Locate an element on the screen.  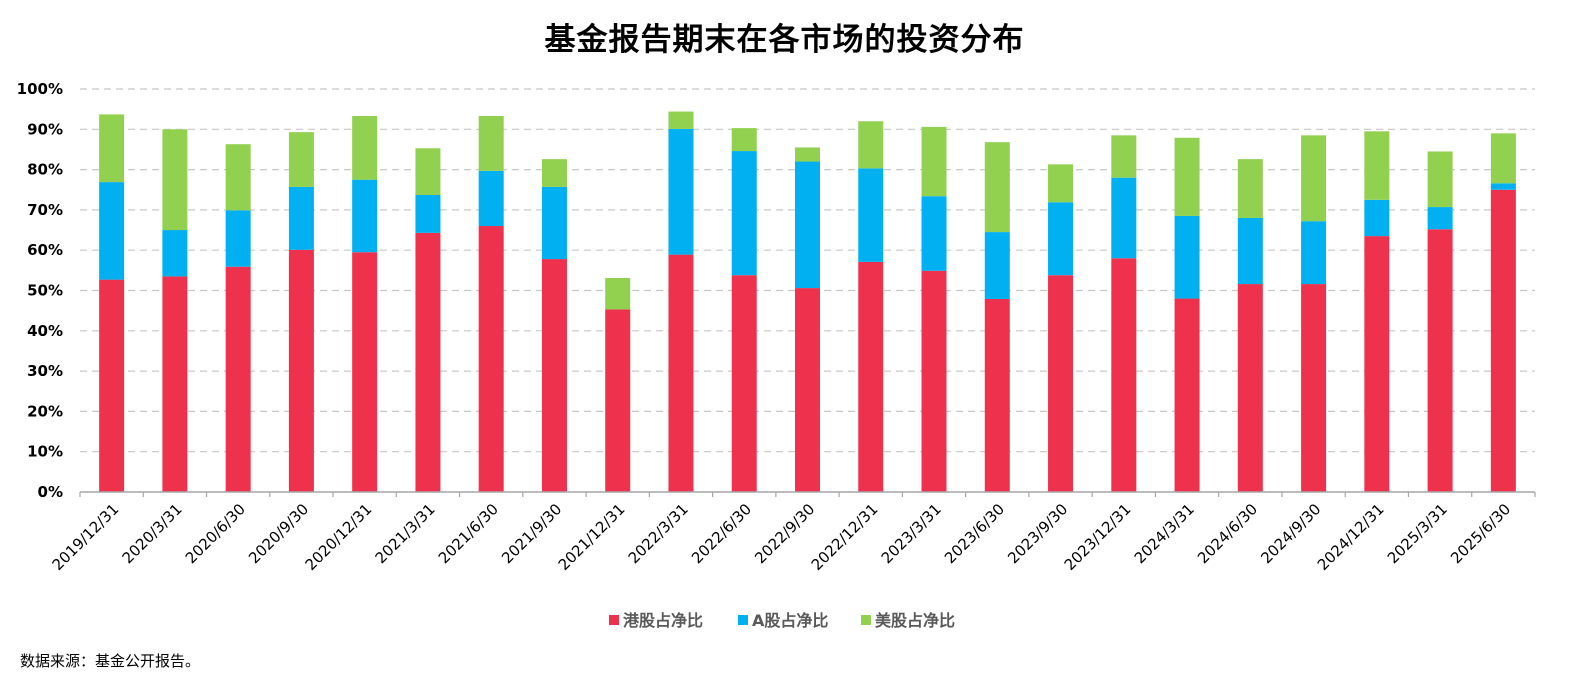
bar-美股占净比-2023/3/31 is located at coordinates (934, 161).